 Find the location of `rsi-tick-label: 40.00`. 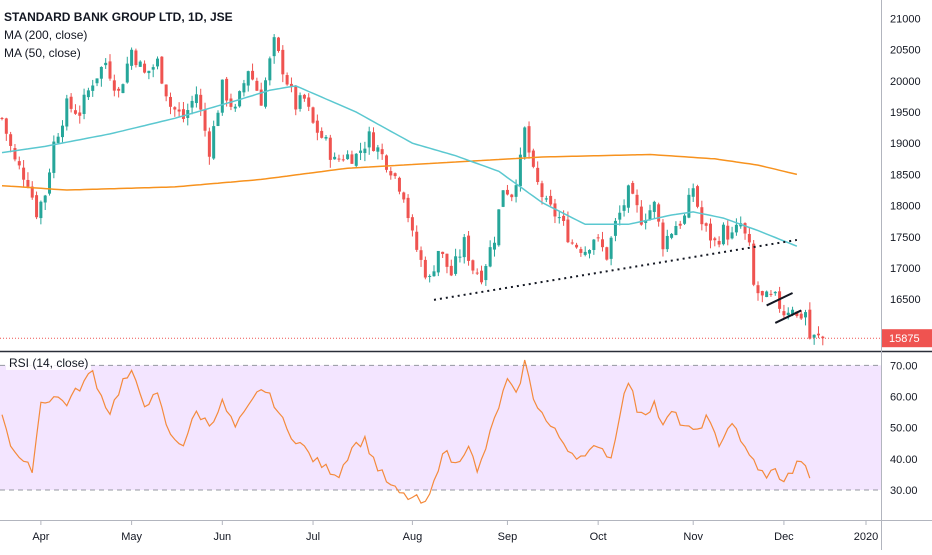

rsi-tick-label: 40.00 is located at coordinates (904, 460).